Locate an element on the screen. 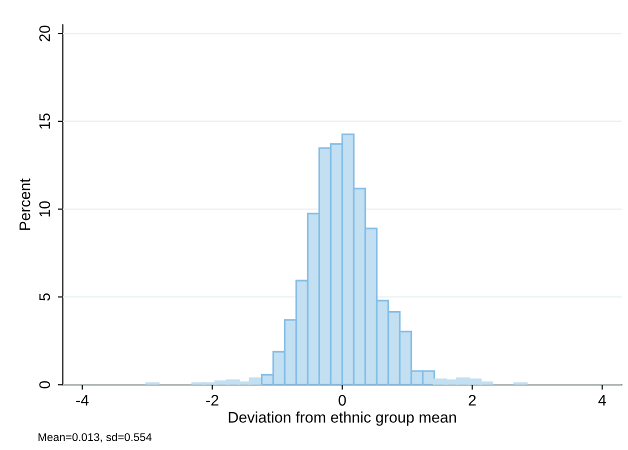 Image resolution: width=628 pixels, height=450 pixels. y-tick-label: 5 is located at coordinates (44, 297).